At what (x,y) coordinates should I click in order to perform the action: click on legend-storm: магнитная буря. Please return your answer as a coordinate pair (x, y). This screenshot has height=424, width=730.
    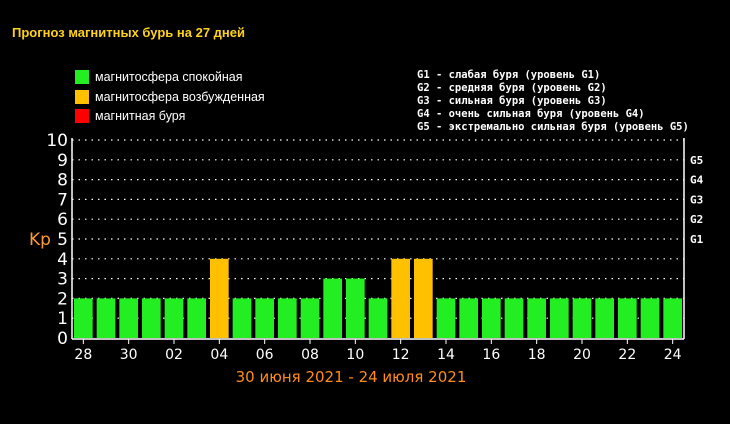
    Looking at the image, I should click on (130, 116).